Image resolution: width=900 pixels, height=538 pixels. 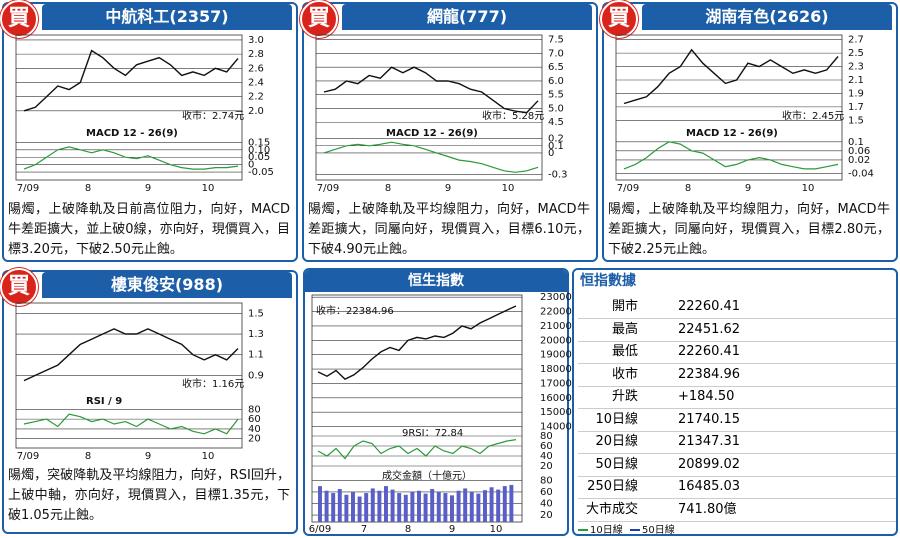 What do you see at coordinates (861, 173) in the screenshot?
I see `tick-label: -0.04` at bounding box center [861, 173].